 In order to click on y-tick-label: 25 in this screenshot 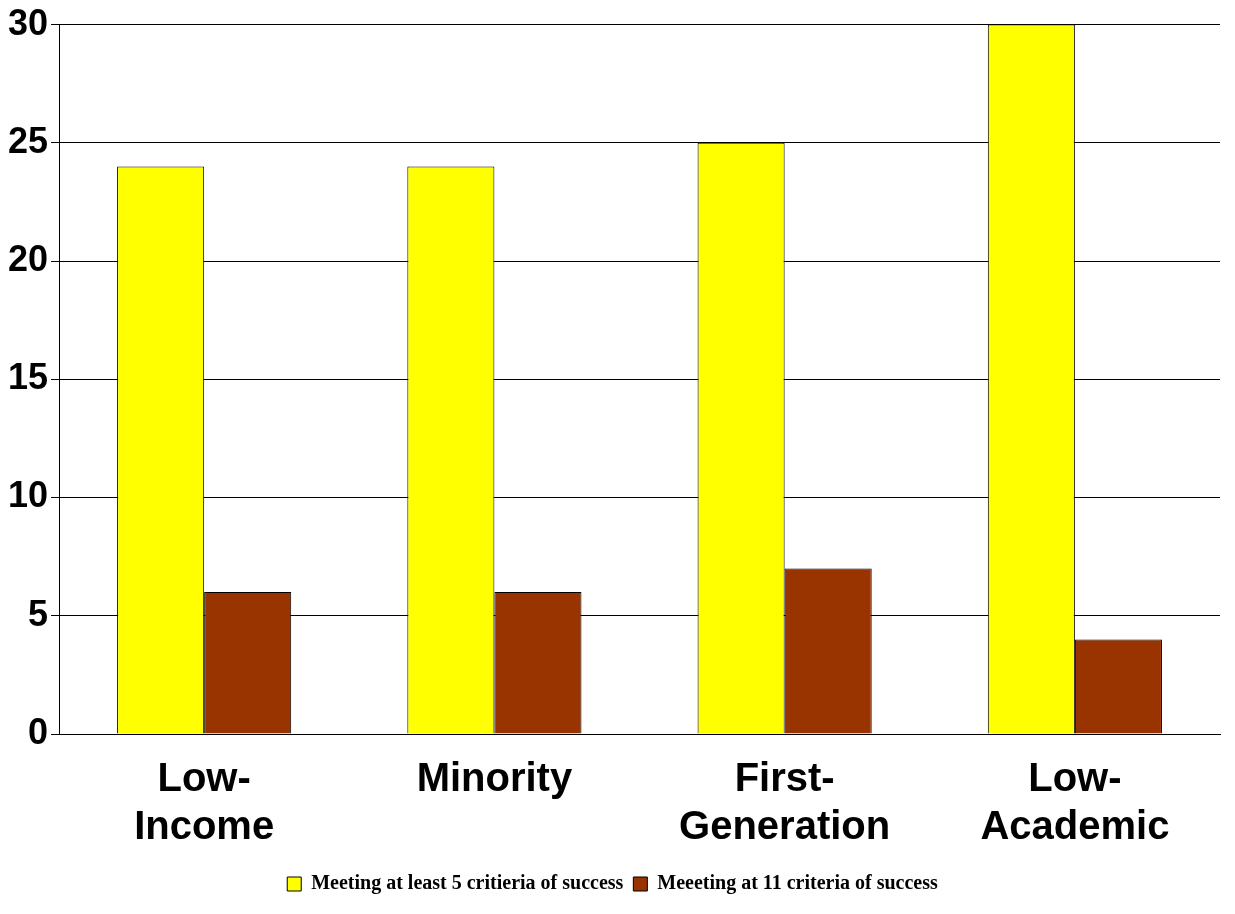, I will do `click(28, 140)`.